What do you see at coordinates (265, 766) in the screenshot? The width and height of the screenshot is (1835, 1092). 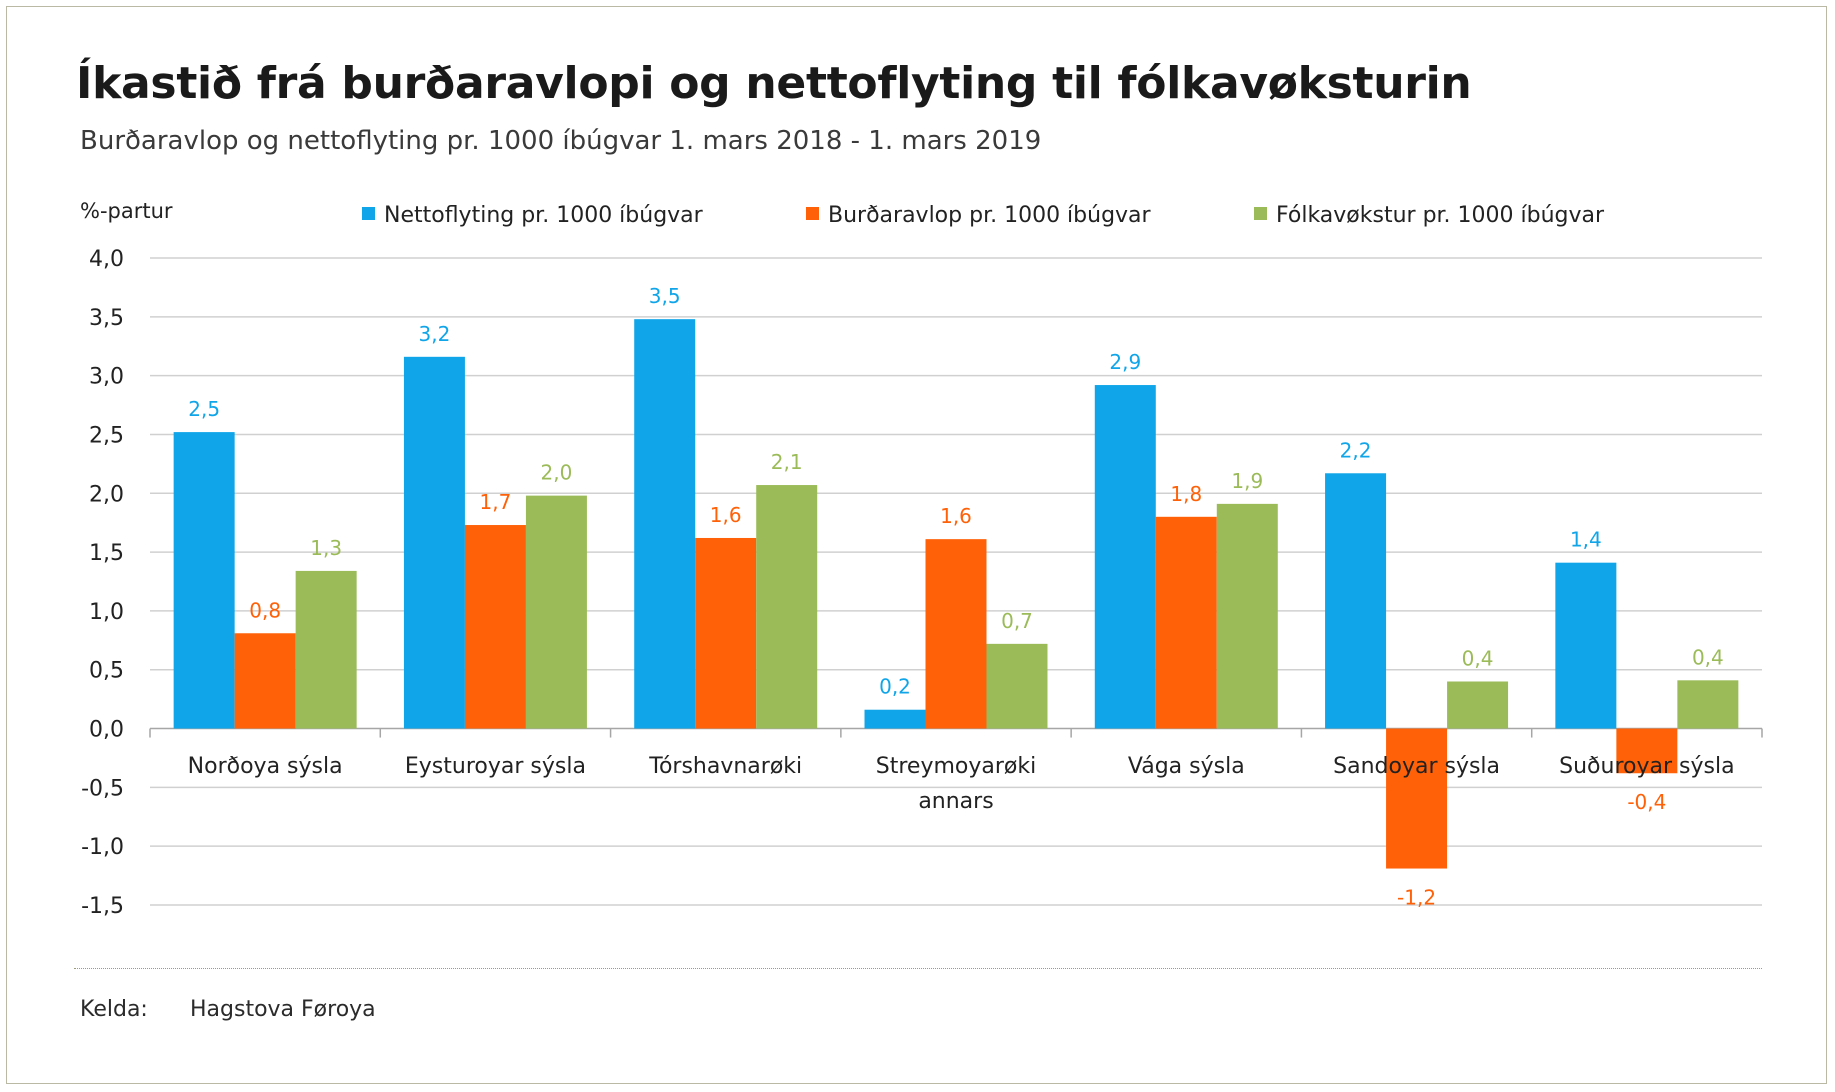 I see `category-label: Norðoya sýsla` at bounding box center [265, 766].